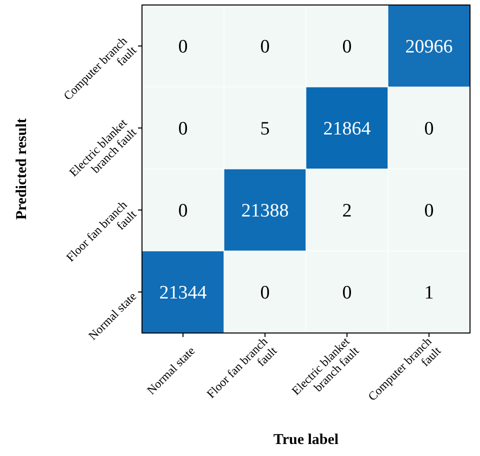 The image size is (480, 456). I want to click on y-axis-title: Predicted result, so click(22, 169).